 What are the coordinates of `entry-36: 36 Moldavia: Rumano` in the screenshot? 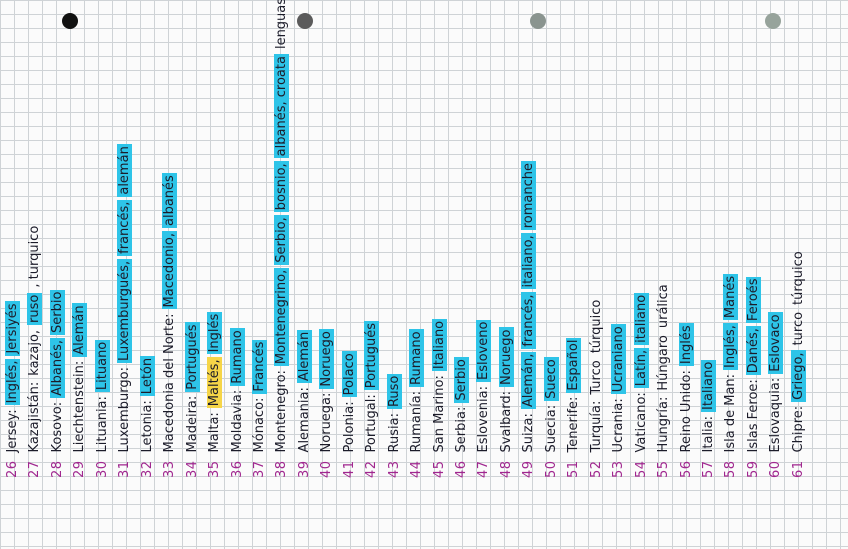 It's located at (239, 274).